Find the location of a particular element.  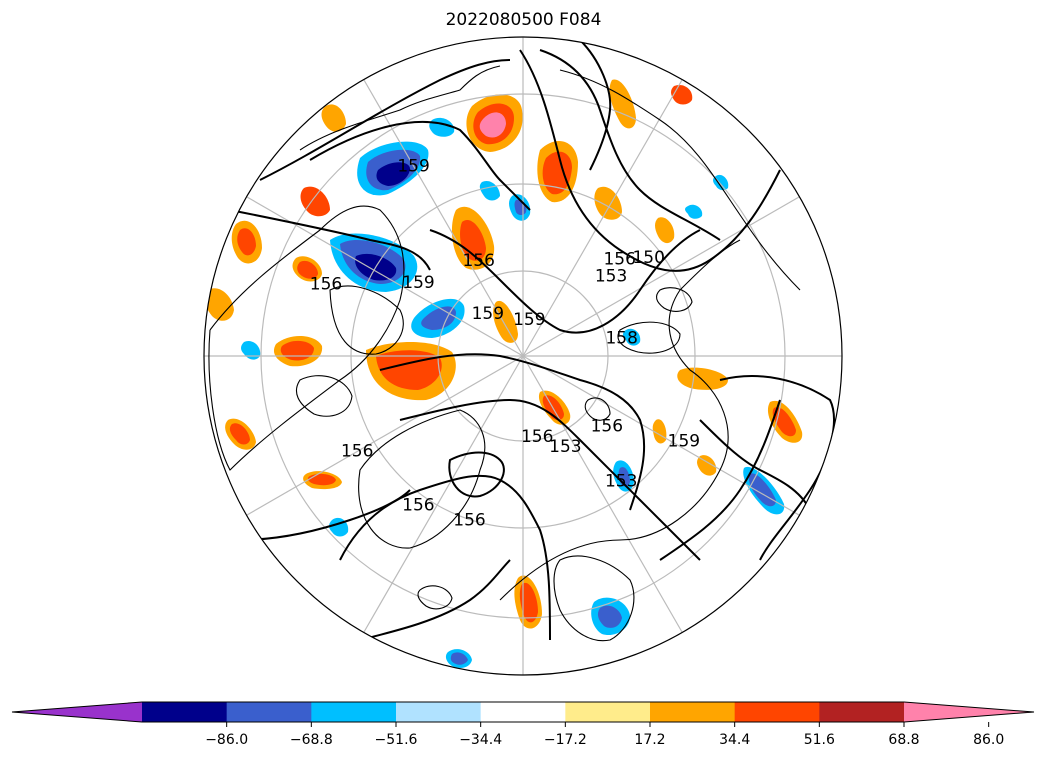

siberia-coast is located at coordinates (680, 180).